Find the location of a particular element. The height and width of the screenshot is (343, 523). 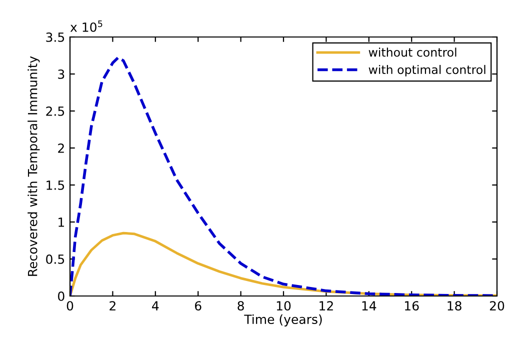

x-axis-title: Time (years) is located at coordinates (283, 320).